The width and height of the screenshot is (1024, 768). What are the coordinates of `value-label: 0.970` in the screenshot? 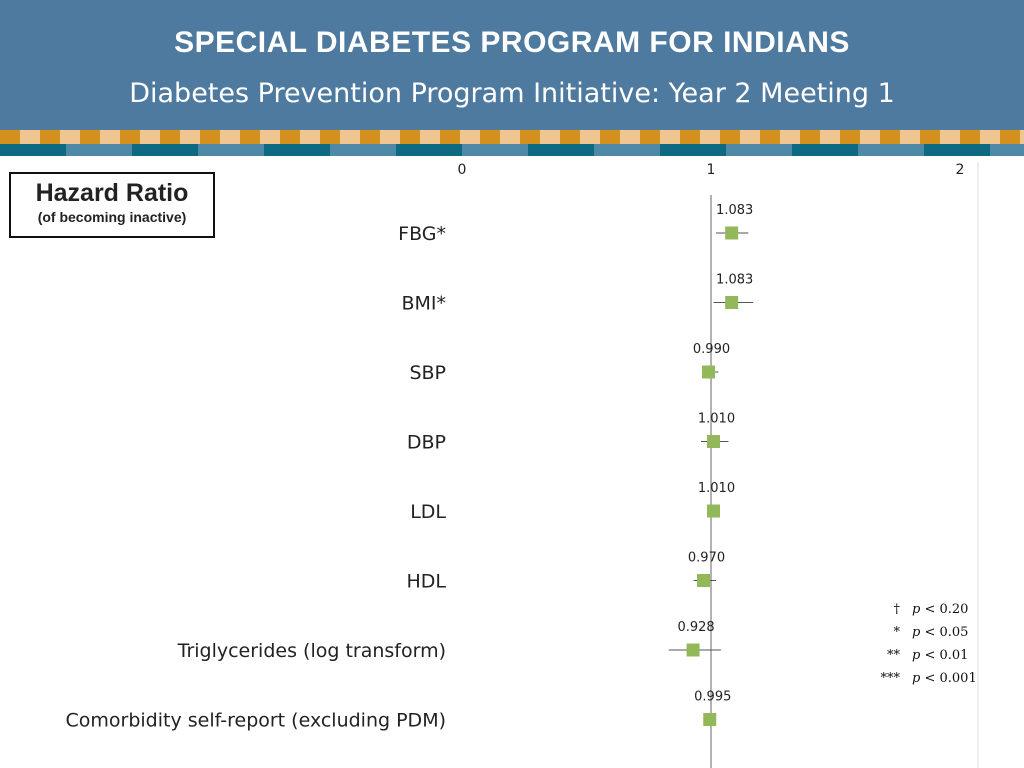 It's located at (706, 558).